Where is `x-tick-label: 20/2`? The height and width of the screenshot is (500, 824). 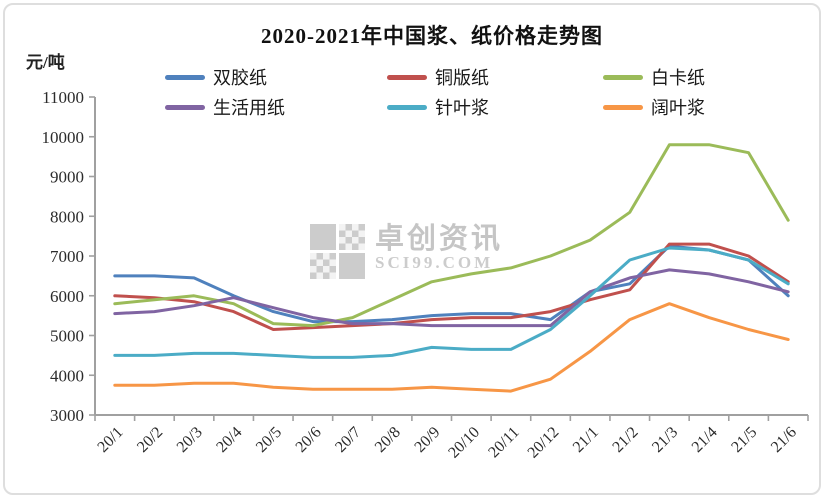 x-tick-label: 20/2 is located at coordinates (150, 440).